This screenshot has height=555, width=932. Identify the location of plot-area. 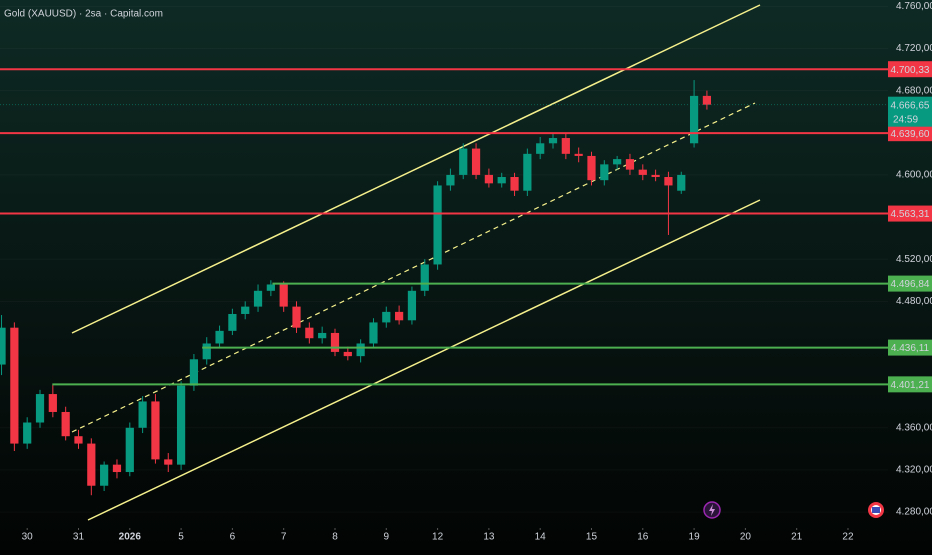
(437, 529).